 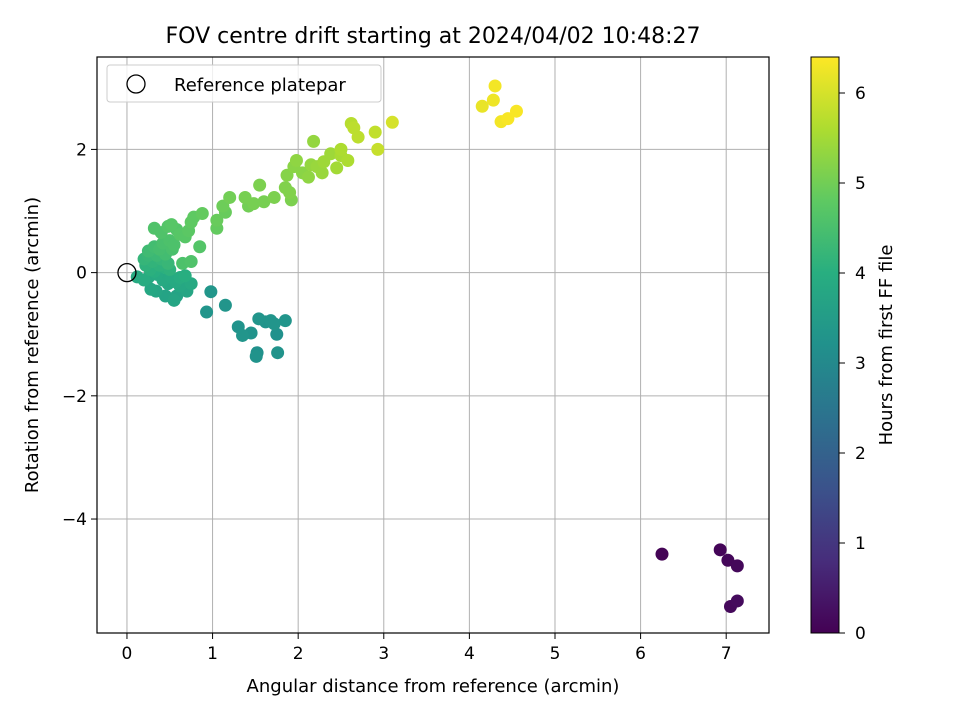 What do you see at coordinates (860, 184) in the screenshot?
I see `colorbar-tick-label: 5` at bounding box center [860, 184].